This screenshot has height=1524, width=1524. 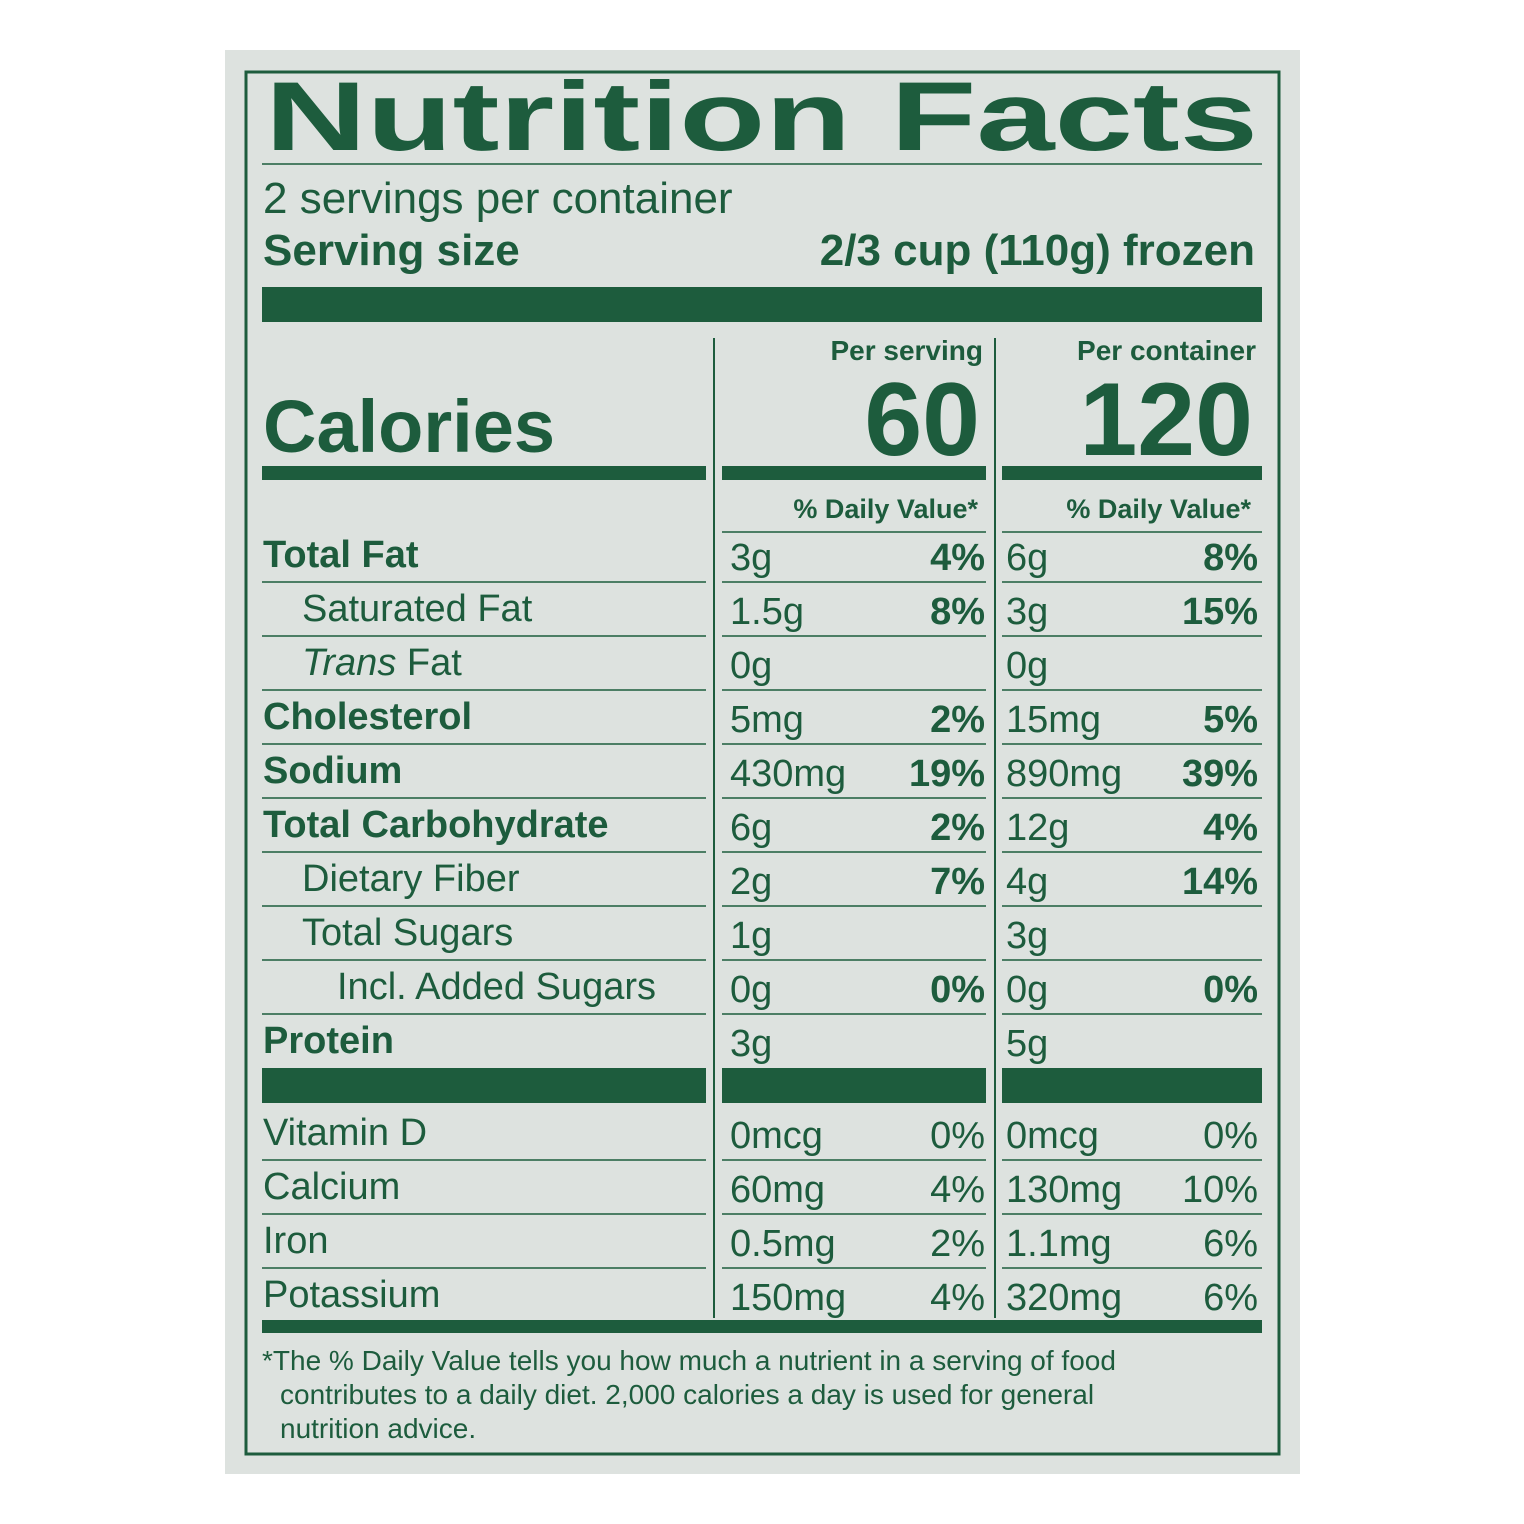 I want to click on amount: 890mg, so click(x=1064, y=774).